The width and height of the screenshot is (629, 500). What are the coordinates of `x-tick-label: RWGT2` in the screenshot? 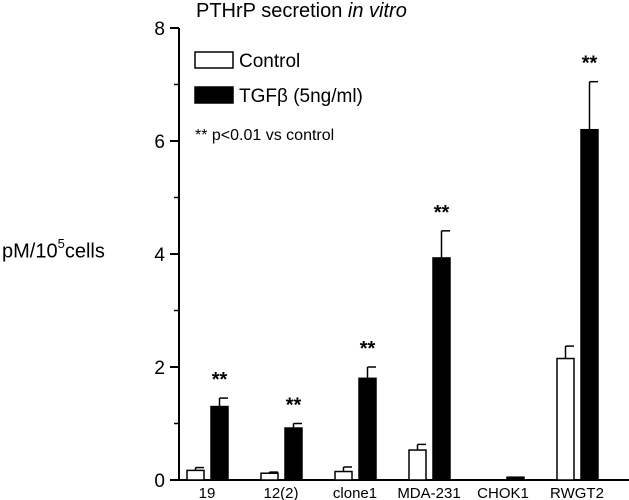 It's located at (577, 492).